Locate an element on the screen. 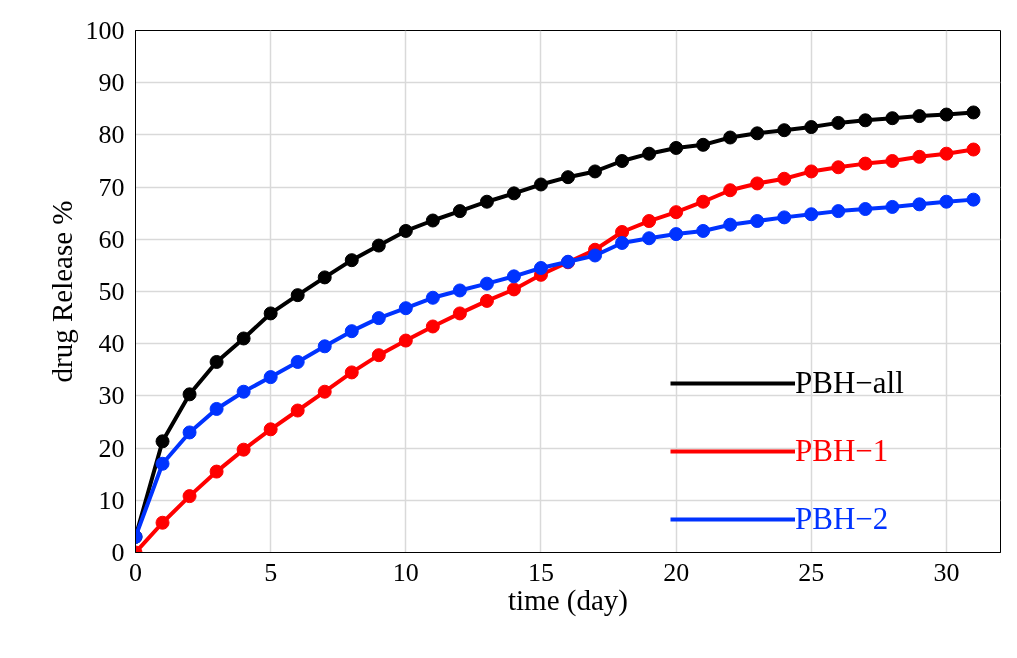 This screenshot has width=1017, height=658. y-tick-label: 10 is located at coordinates (111, 500).